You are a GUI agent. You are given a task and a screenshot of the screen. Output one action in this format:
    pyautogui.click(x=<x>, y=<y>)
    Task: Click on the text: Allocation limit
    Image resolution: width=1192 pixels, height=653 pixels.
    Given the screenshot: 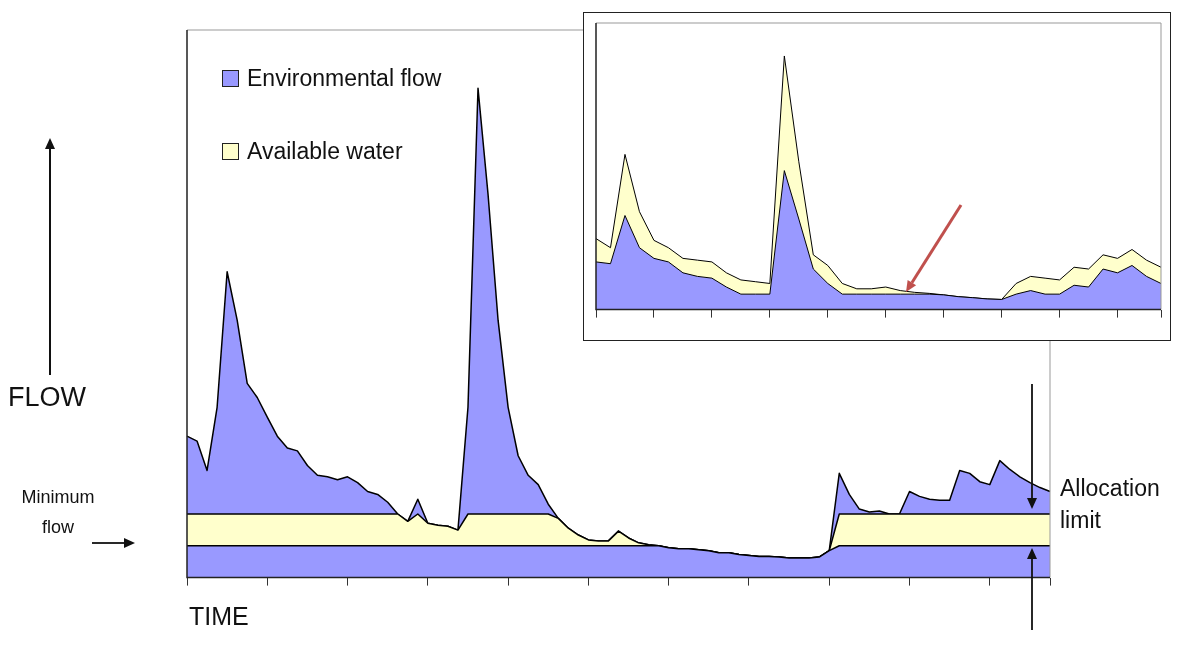 What is the action you would take?
    pyautogui.click(x=1110, y=504)
    